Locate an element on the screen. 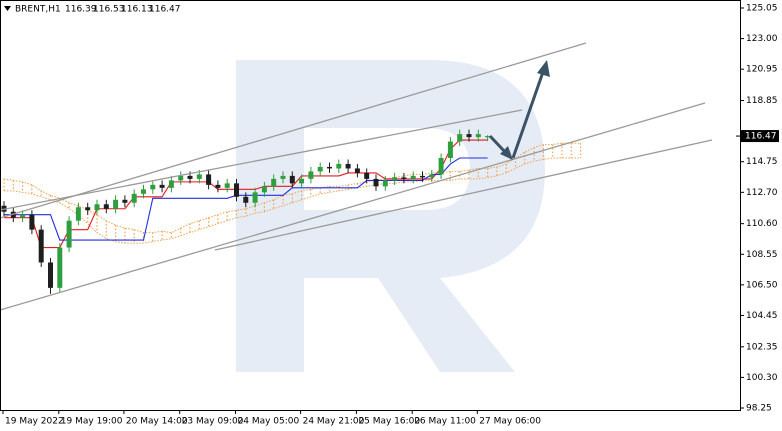 The image size is (782, 431). y-tick-label: 114.75 is located at coordinates (762, 162).